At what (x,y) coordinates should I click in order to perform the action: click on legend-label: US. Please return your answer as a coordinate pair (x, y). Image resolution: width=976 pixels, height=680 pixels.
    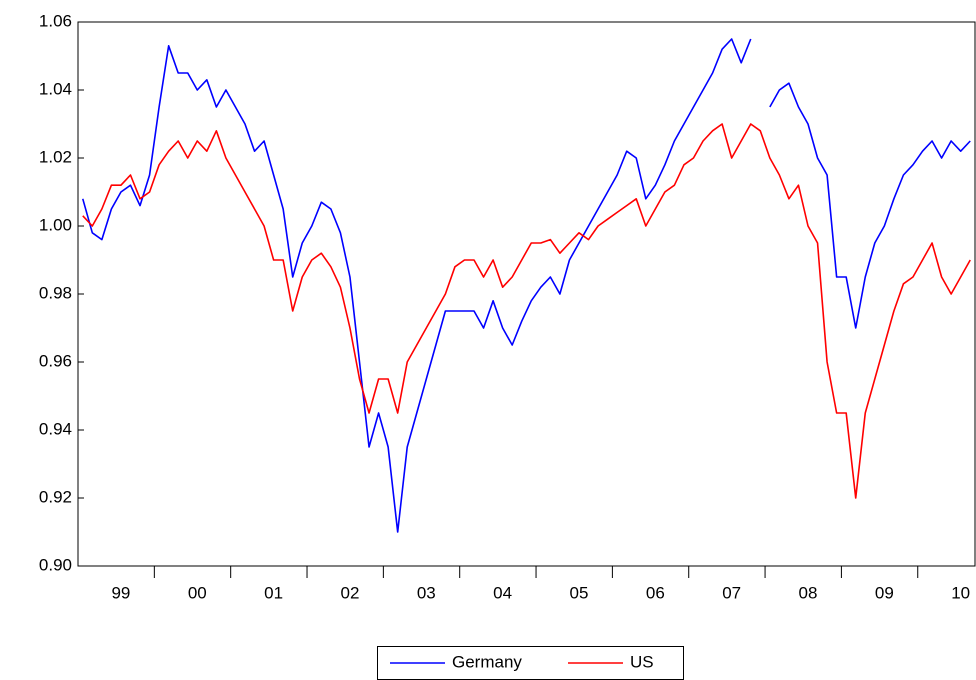
    Looking at the image, I should click on (642, 661).